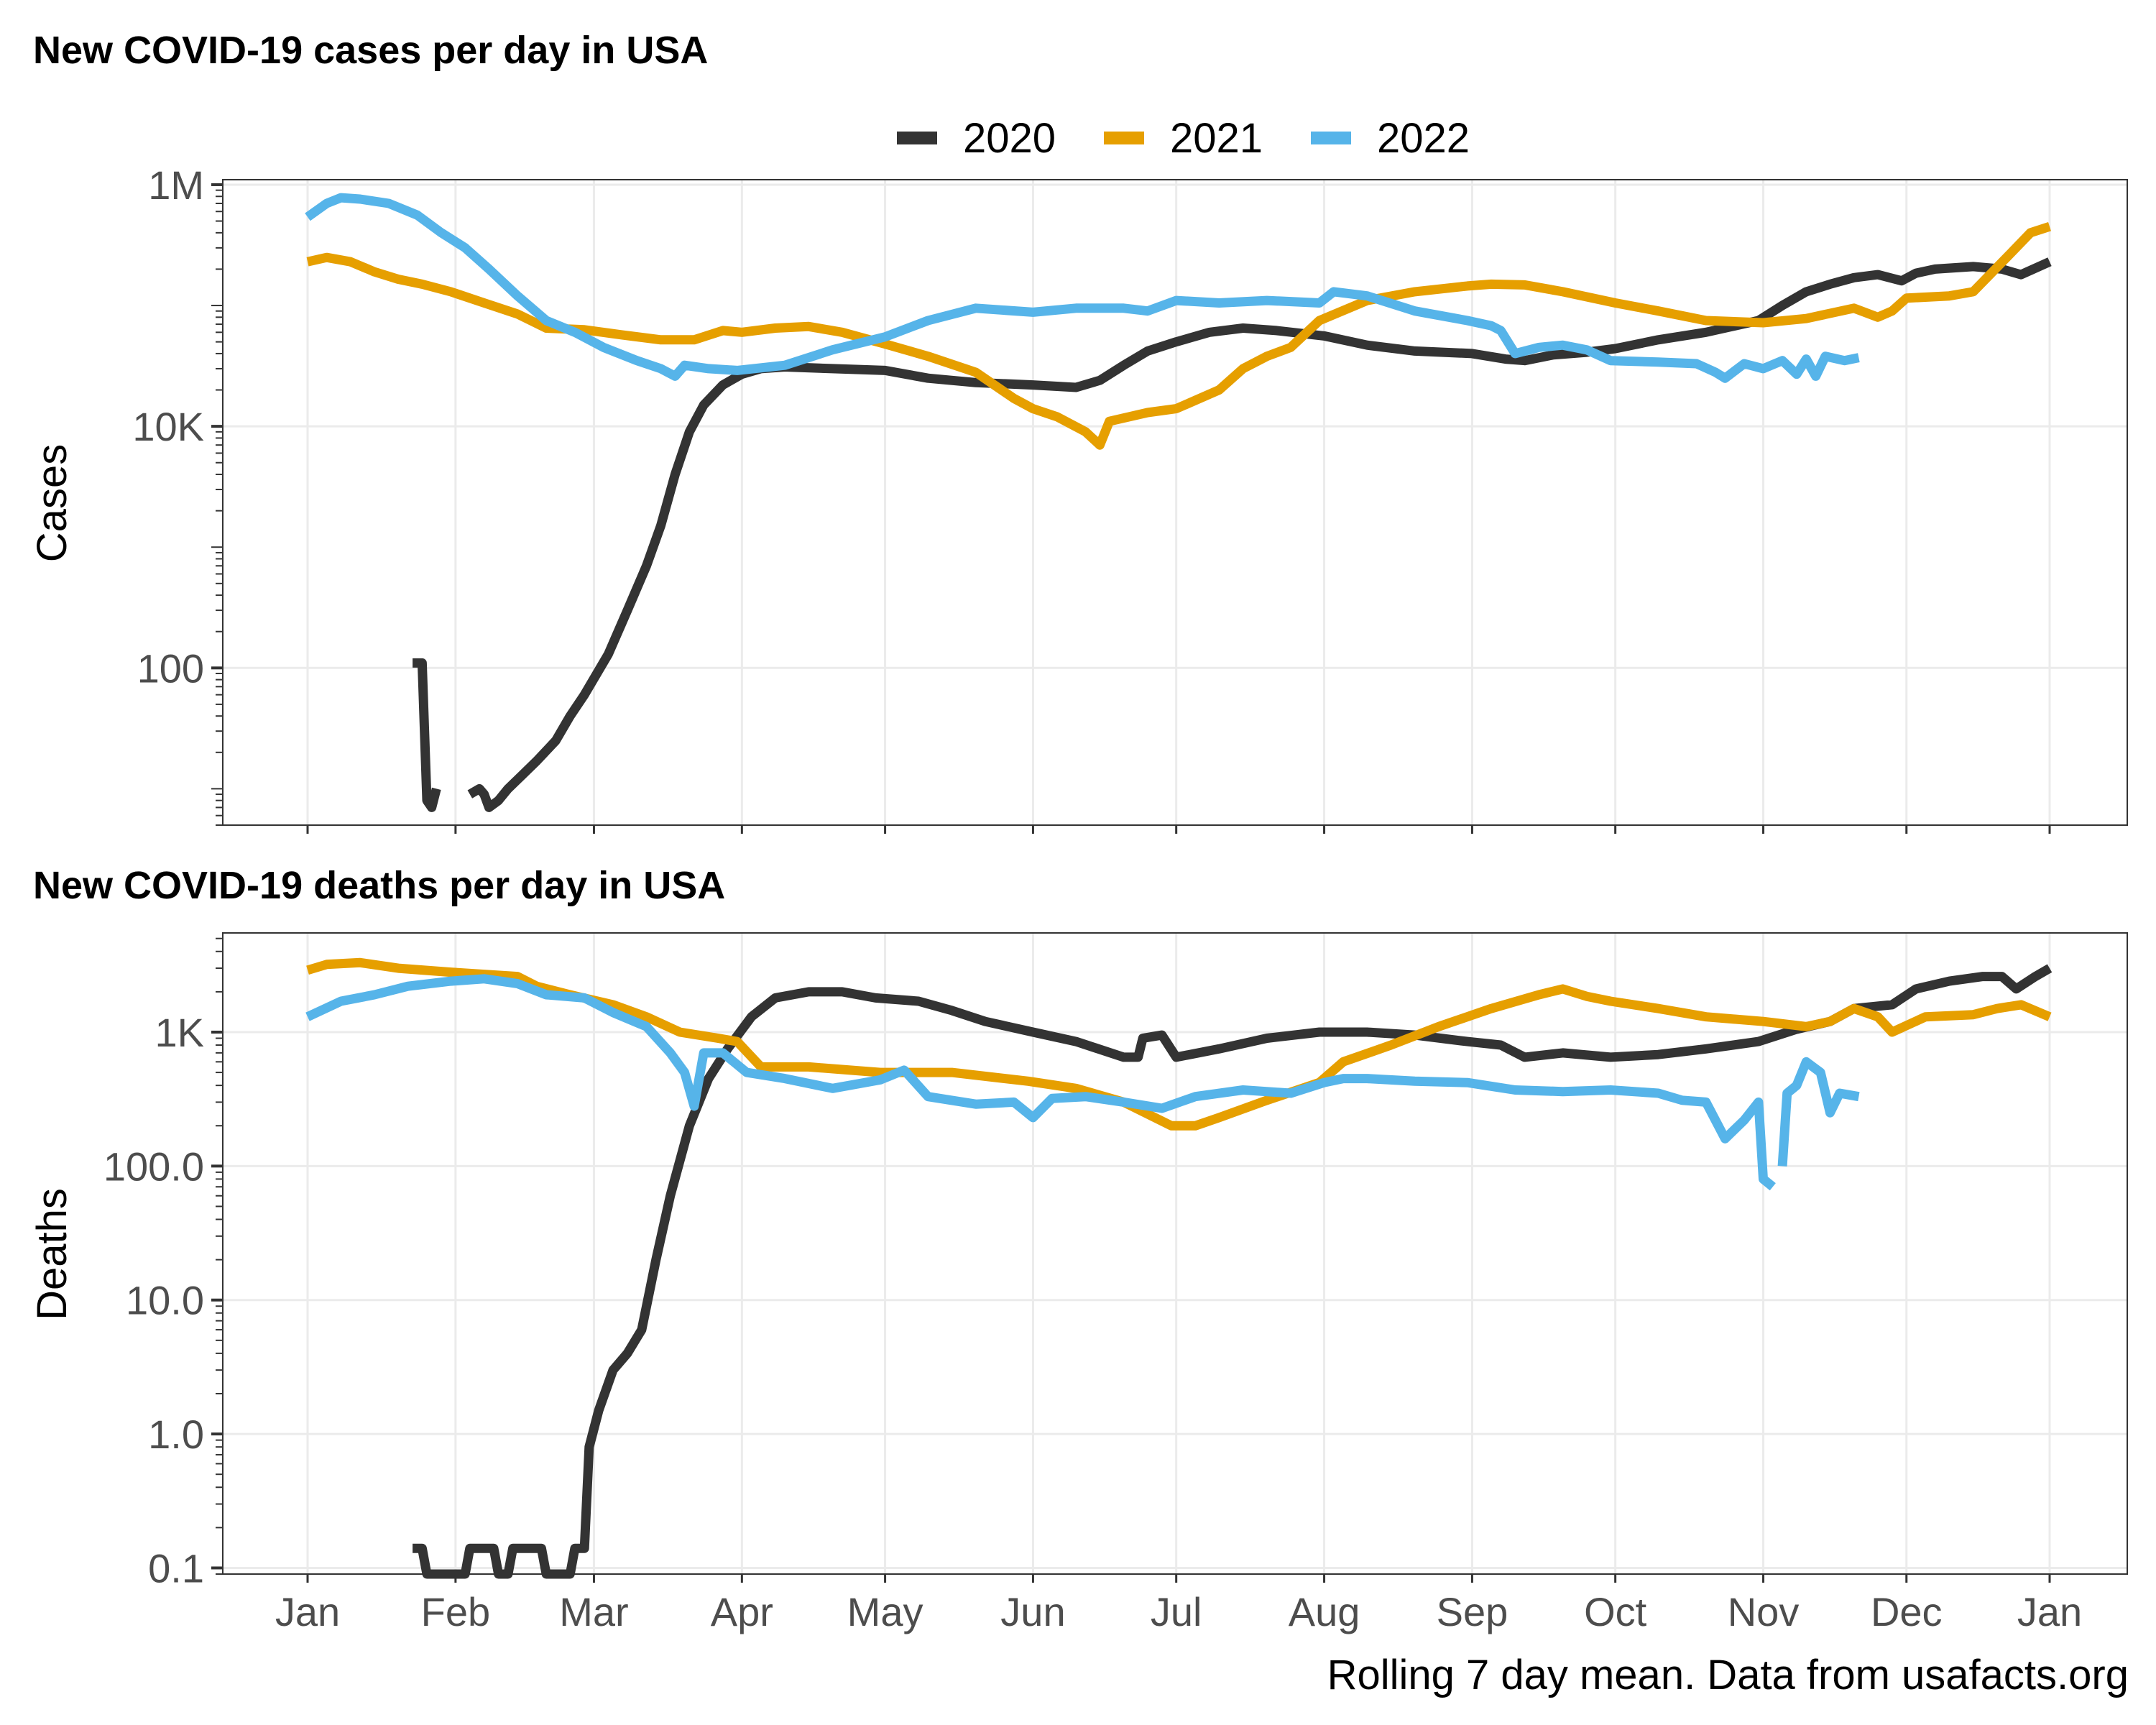 The height and width of the screenshot is (1725, 2156). I want to click on bottom-chart-y-tick-label: 0.1, so click(176, 1568).